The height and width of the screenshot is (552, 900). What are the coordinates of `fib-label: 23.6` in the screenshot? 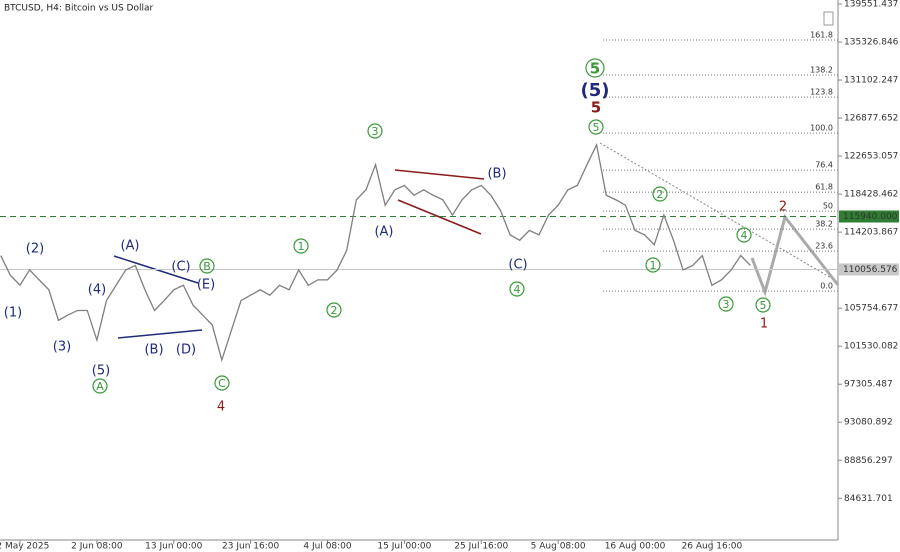 It's located at (824, 246).